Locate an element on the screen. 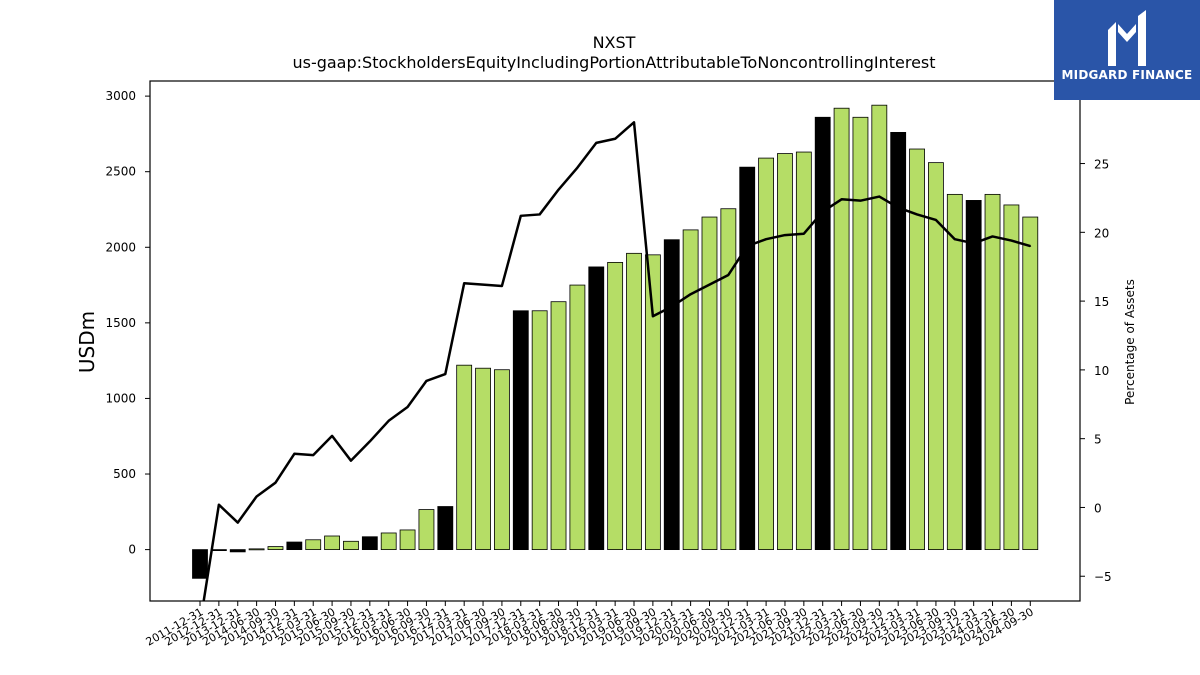 The image size is (1200, 675). y-tick-label: 0 is located at coordinates (132, 550).